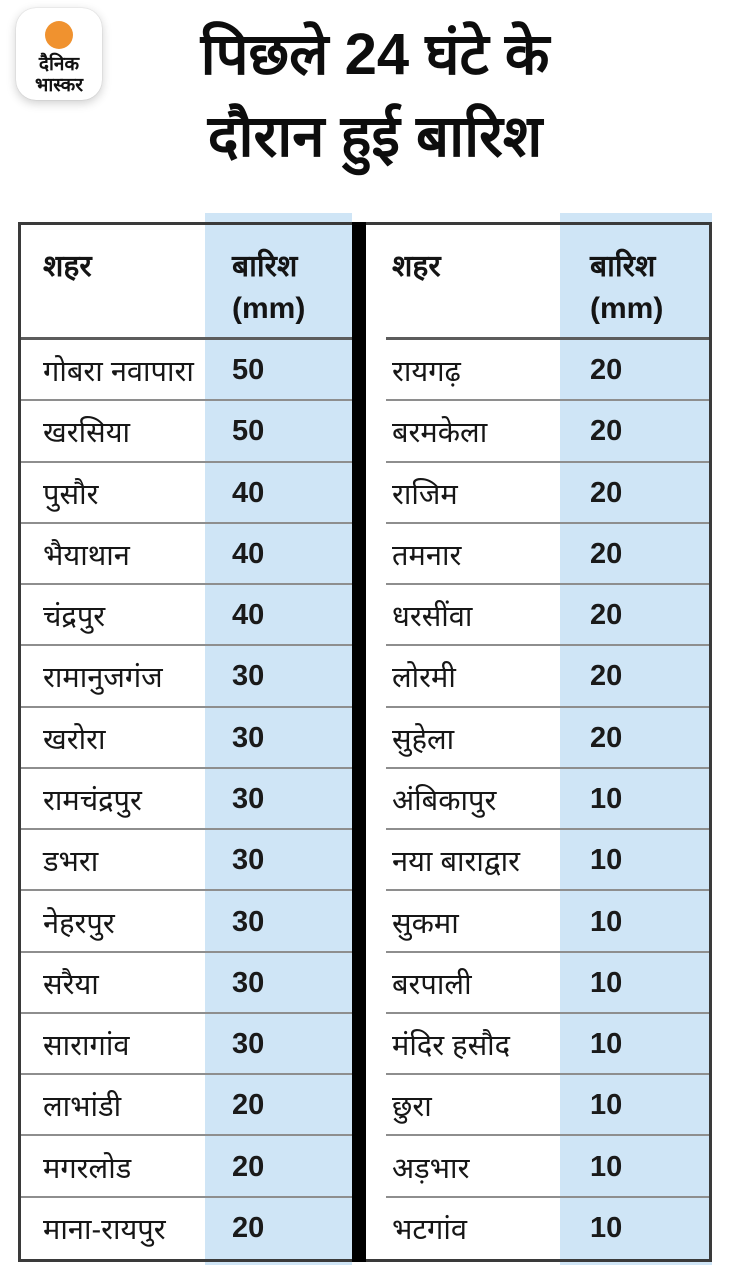 The image size is (730, 1285). What do you see at coordinates (537, 494) in the screenshot?
I see `table-row: राजिम 20` at bounding box center [537, 494].